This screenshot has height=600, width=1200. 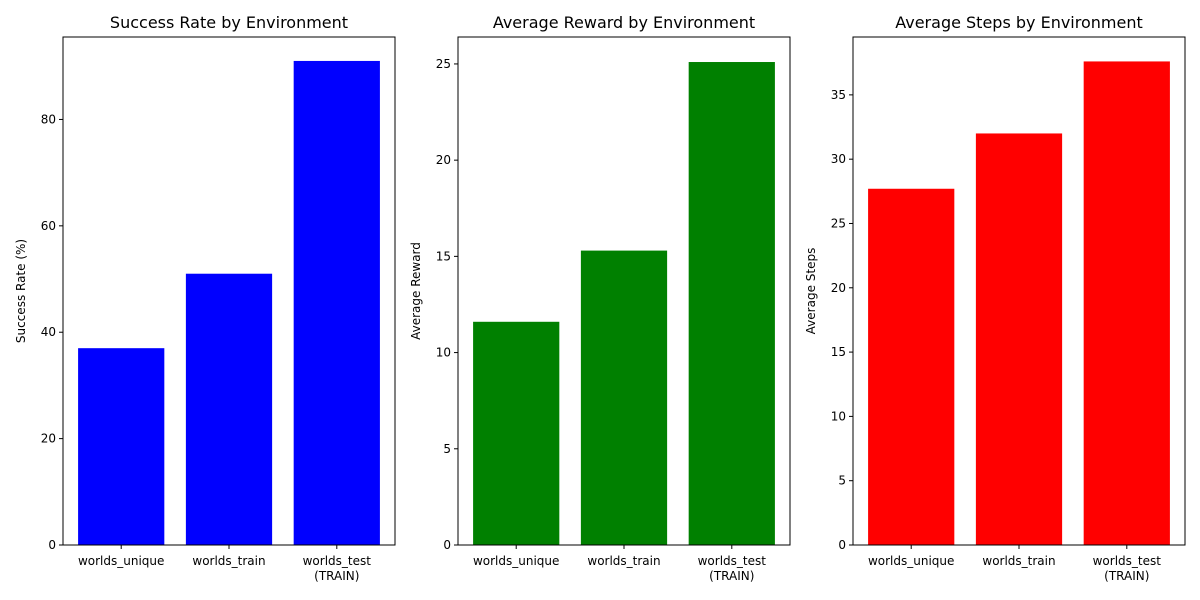 What do you see at coordinates (443, 64) in the screenshot?
I see `y-tick-label-2-6: 25` at bounding box center [443, 64].